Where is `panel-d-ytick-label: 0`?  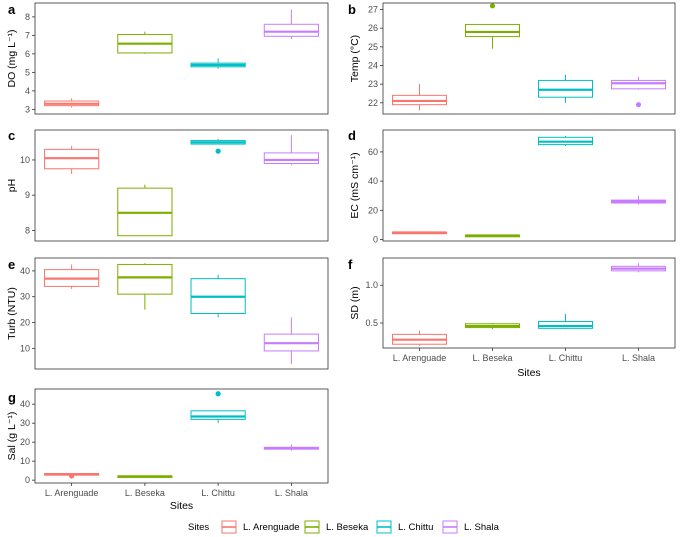
panel-d-ytick-label: 0 is located at coordinates (375, 240).